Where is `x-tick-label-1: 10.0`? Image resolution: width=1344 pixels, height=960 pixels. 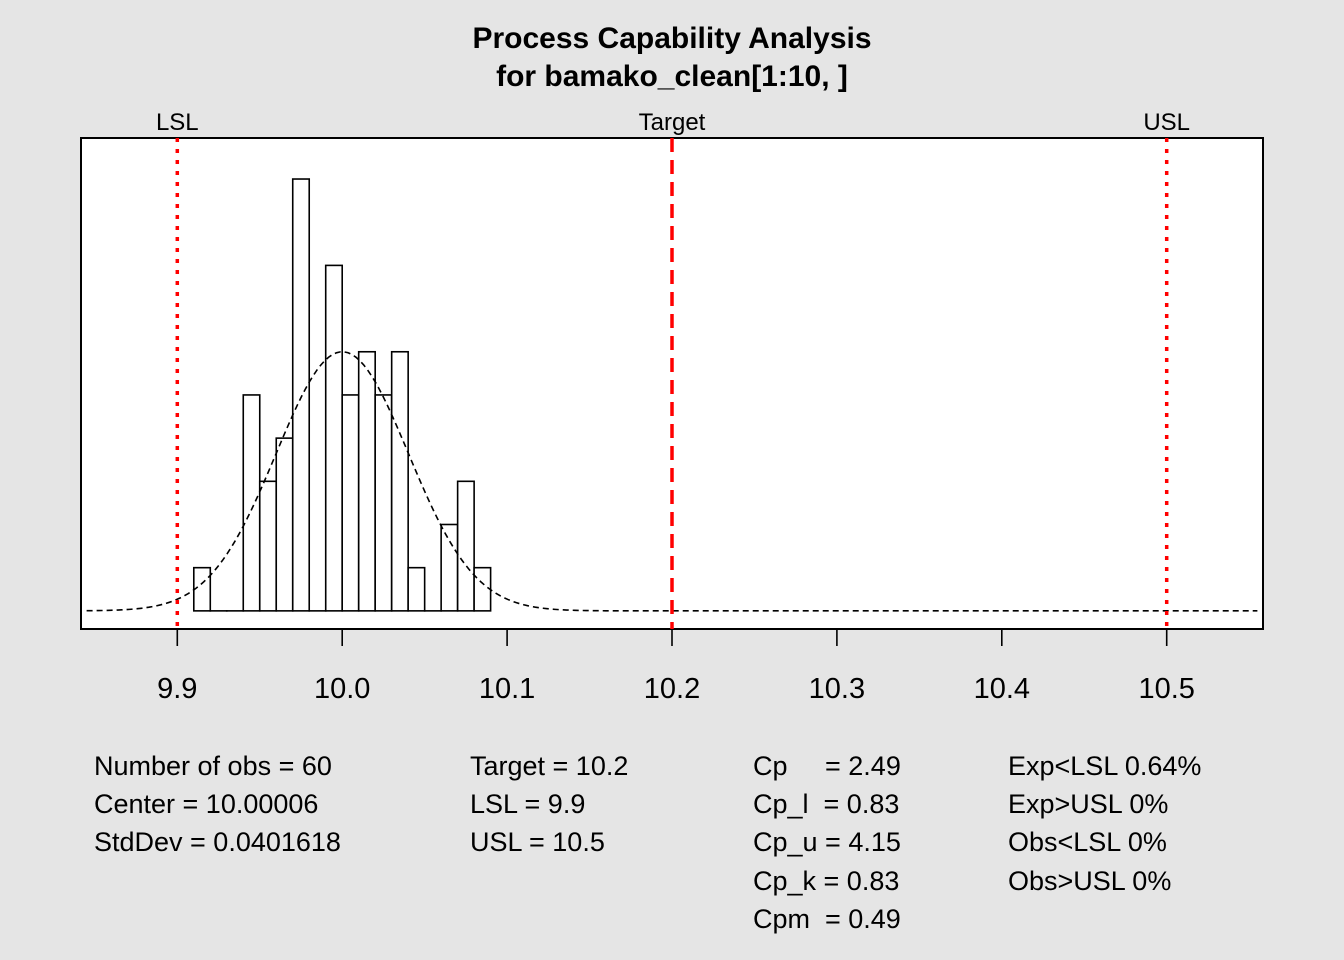
x-tick-label-1: 10.0 is located at coordinates (342, 689).